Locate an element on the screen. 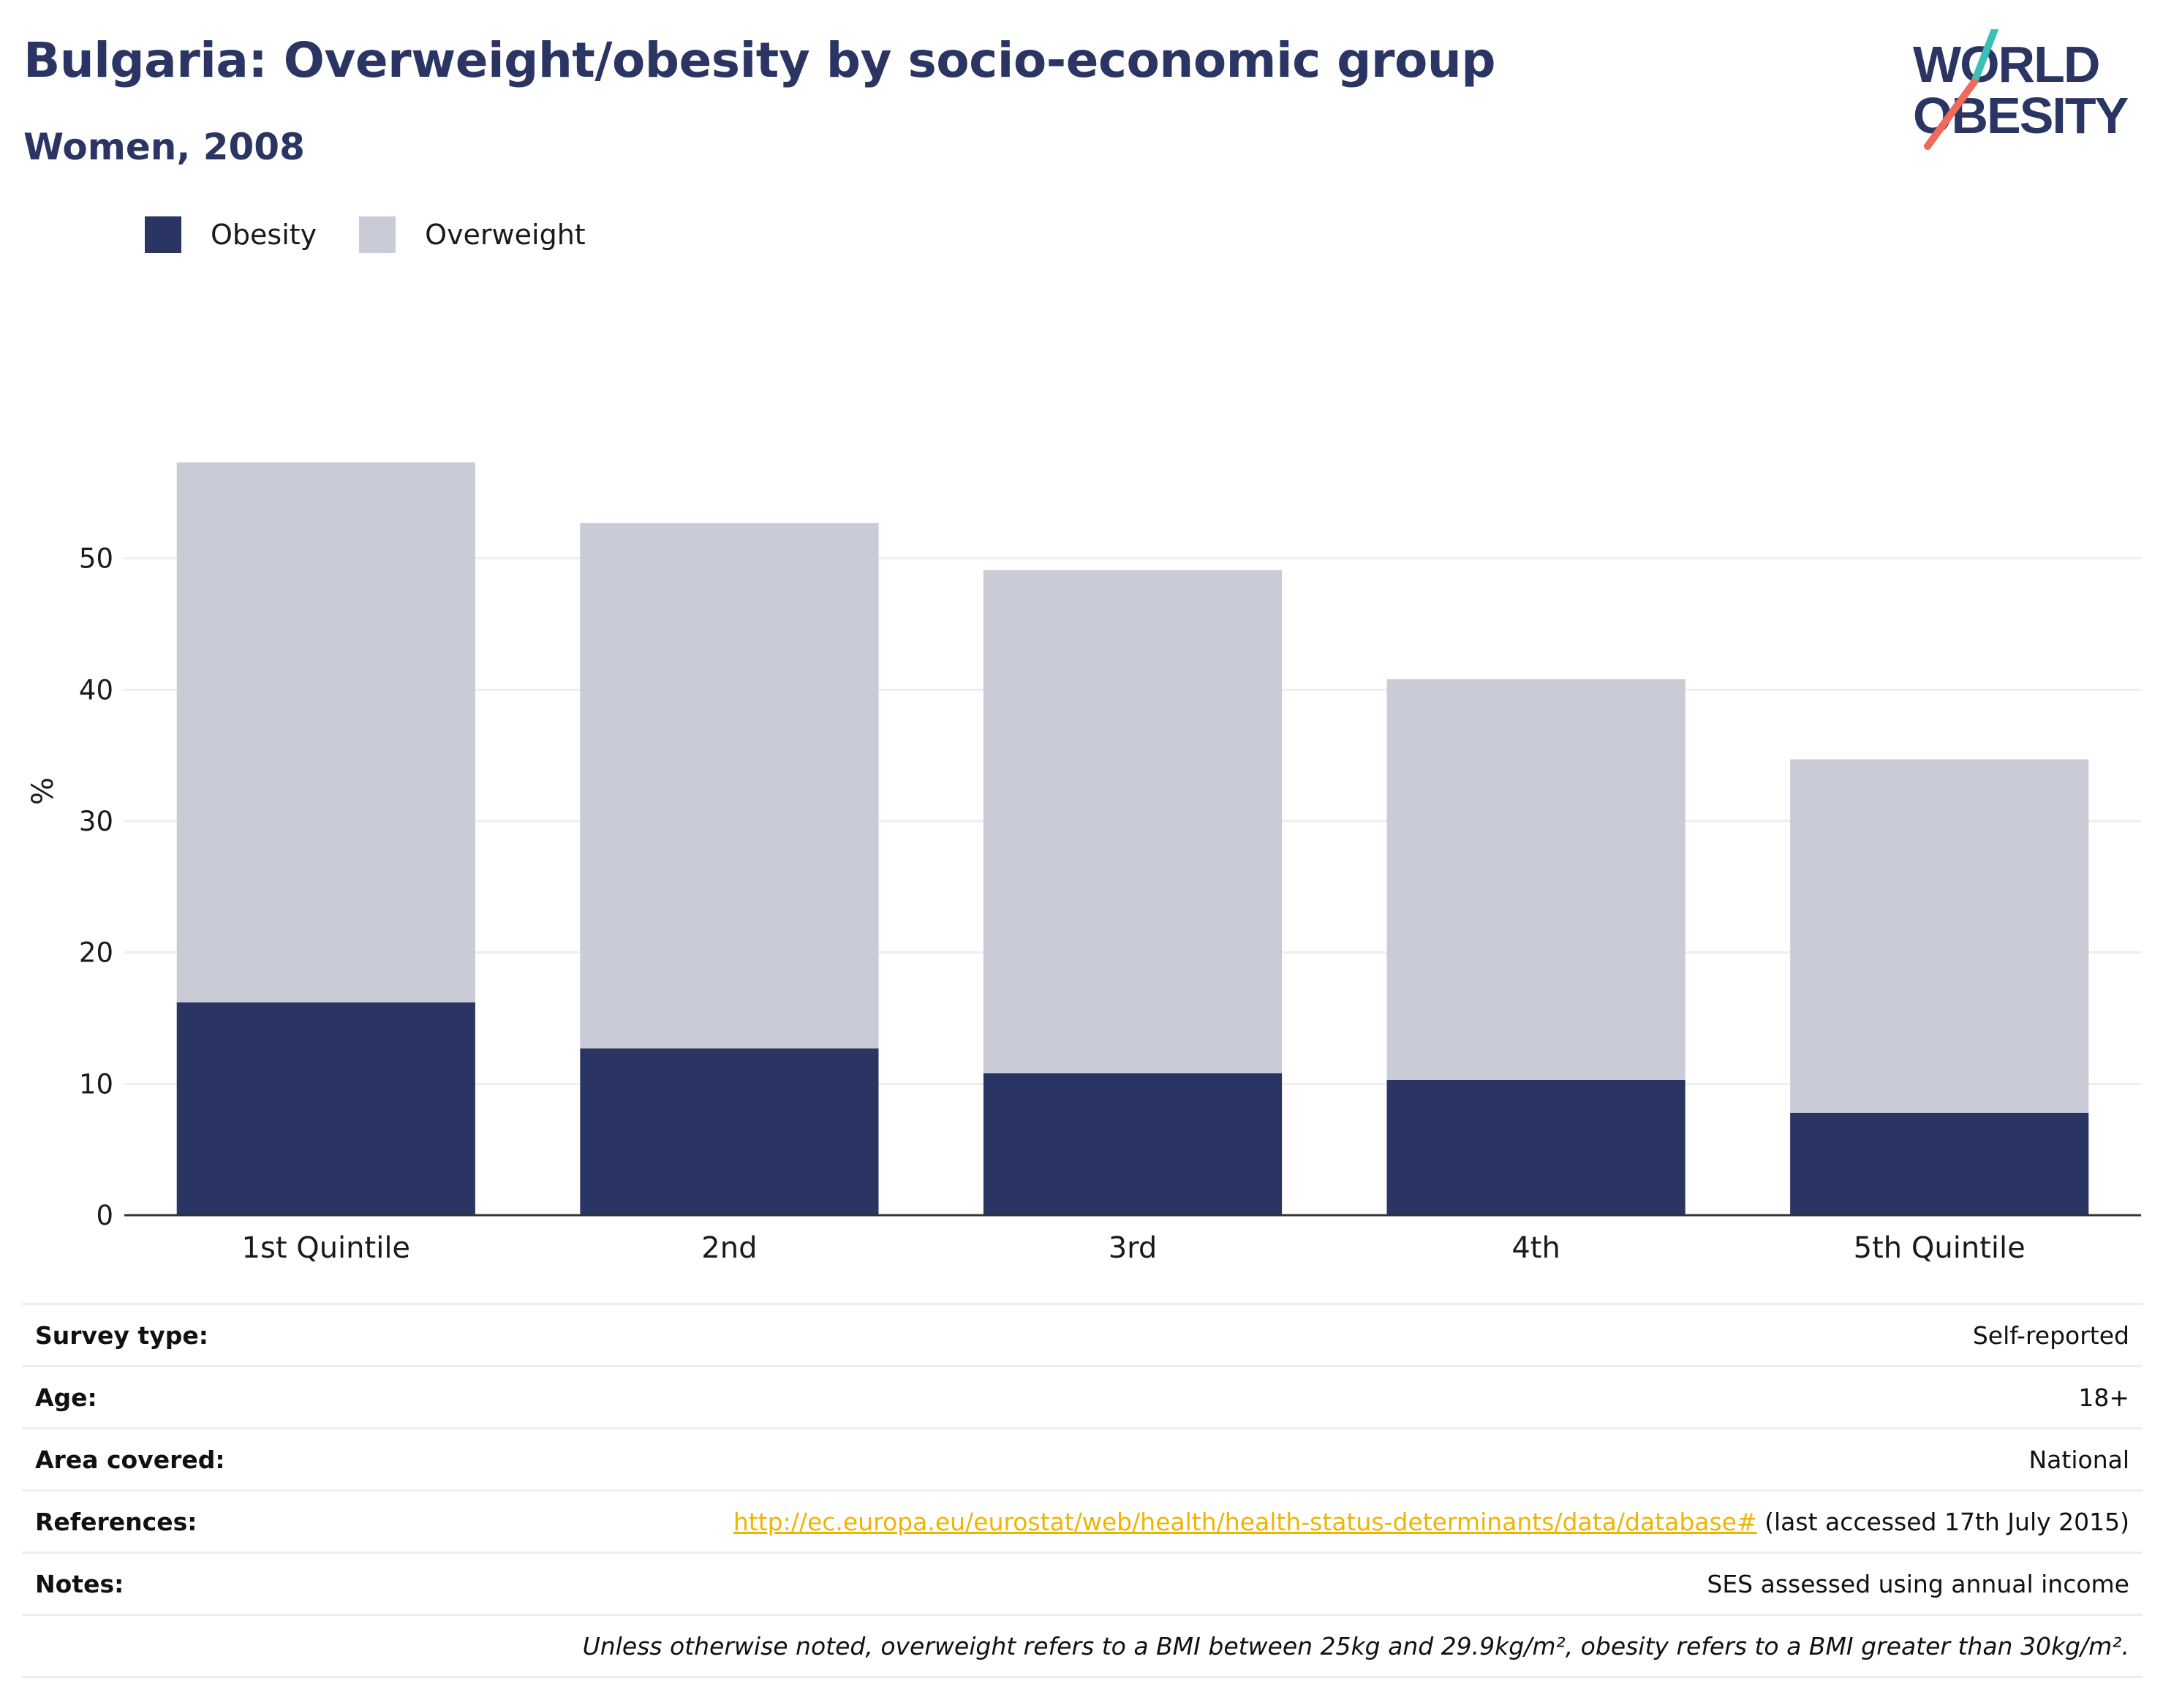 The width and height of the screenshot is (2163, 1708). meta-key-references: References: is located at coordinates (116, 1521).